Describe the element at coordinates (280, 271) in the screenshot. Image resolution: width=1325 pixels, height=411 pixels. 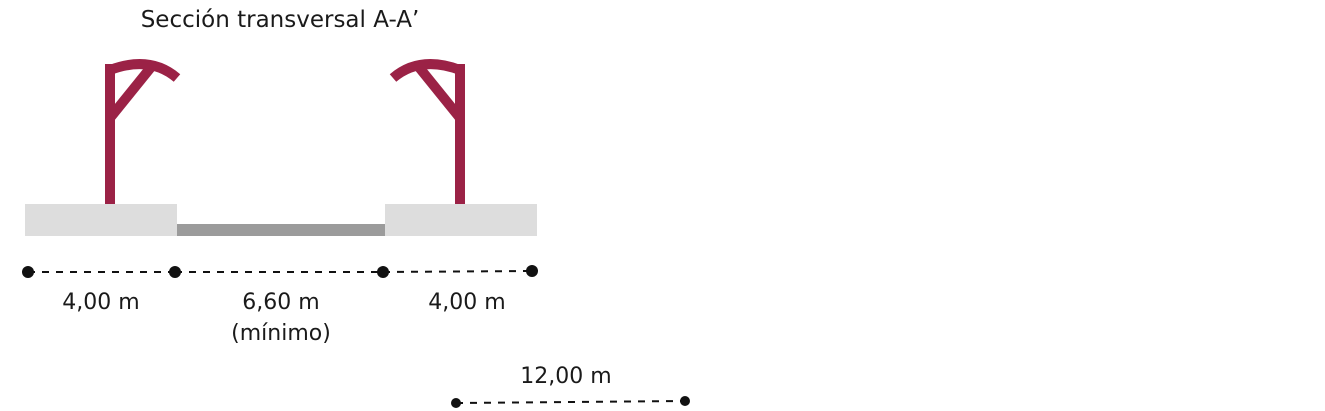
I see `dimension-line-sections` at that location.